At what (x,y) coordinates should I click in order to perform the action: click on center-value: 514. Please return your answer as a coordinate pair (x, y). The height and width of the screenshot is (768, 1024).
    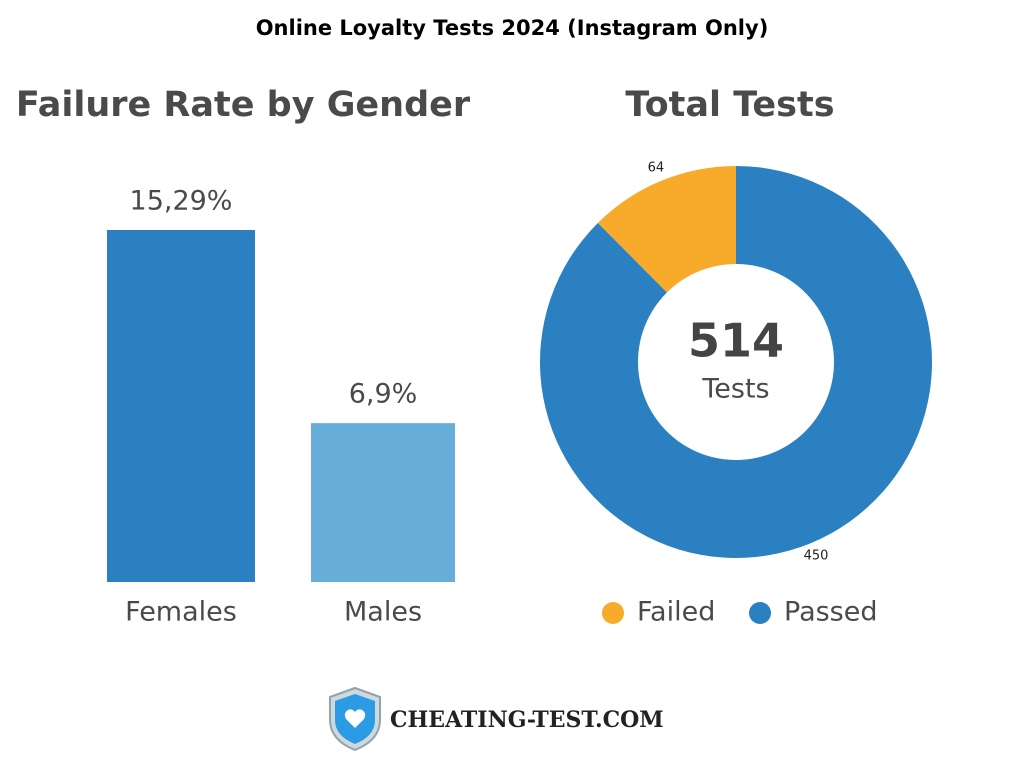
    Looking at the image, I should click on (736, 341).